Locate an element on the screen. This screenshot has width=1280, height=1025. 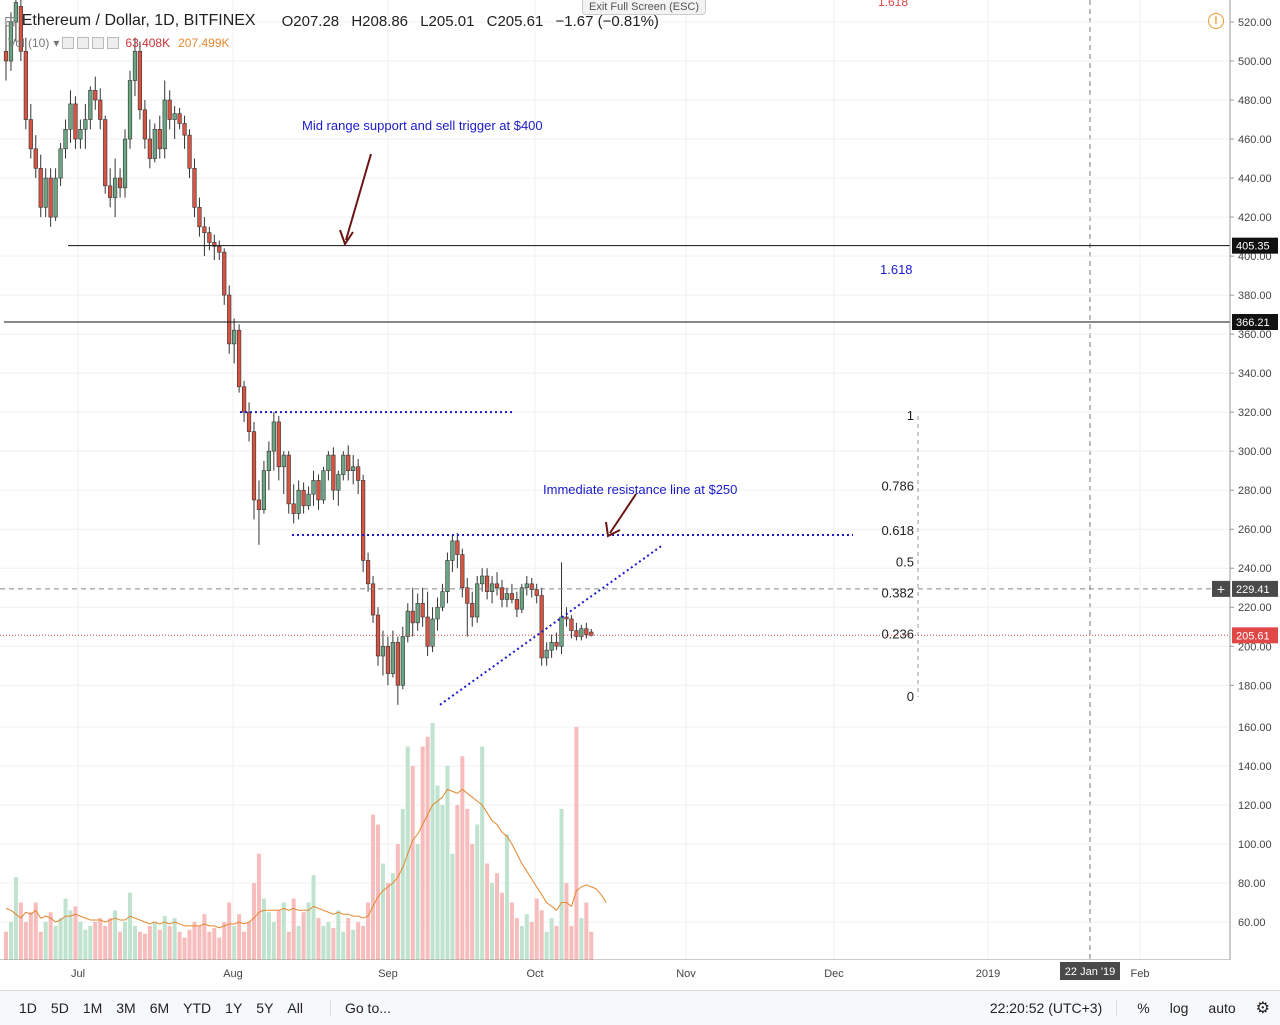
price-tick-label: 500.00 is located at coordinates (1255, 62).